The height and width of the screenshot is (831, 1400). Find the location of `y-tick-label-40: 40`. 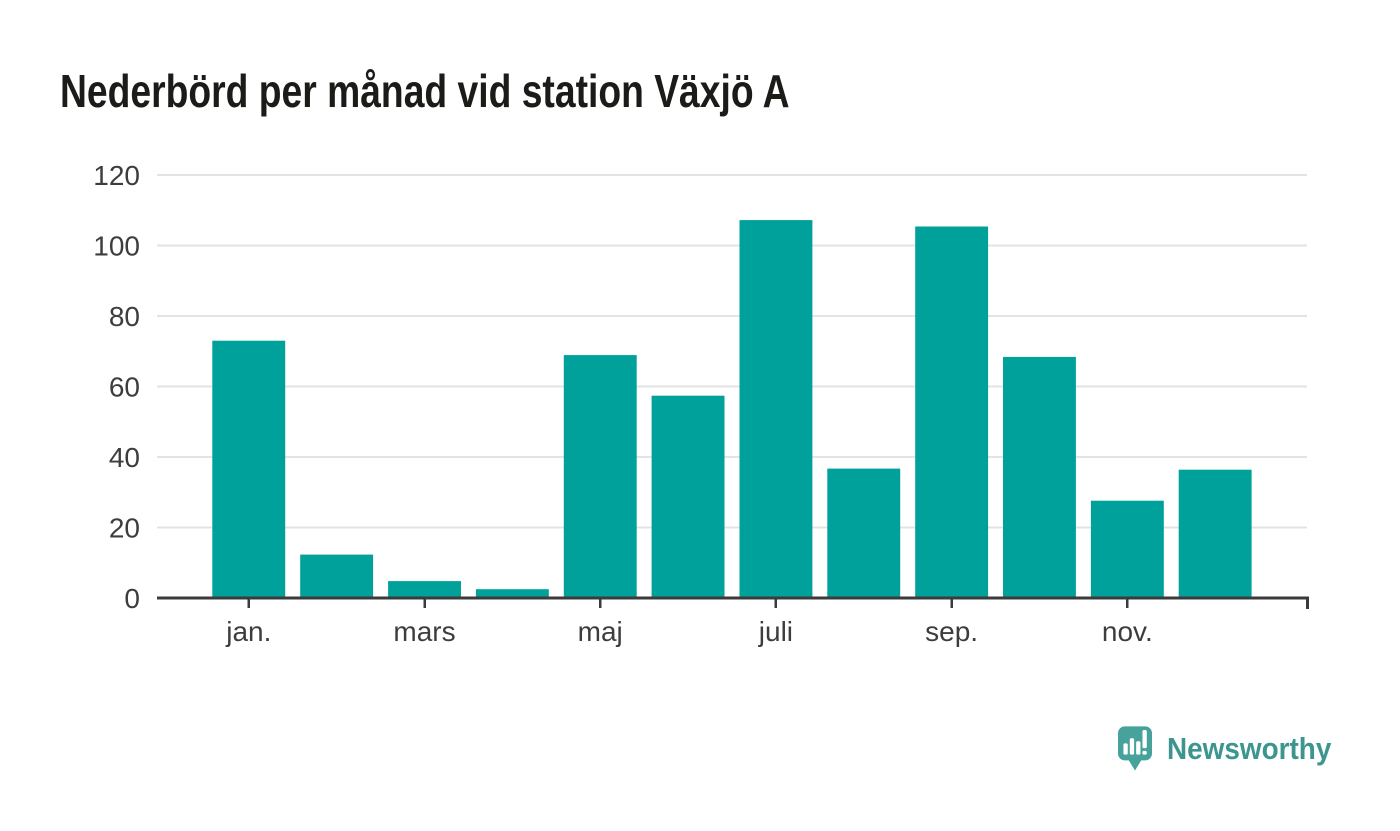

y-tick-label-40: 40 is located at coordinates (124, 457).